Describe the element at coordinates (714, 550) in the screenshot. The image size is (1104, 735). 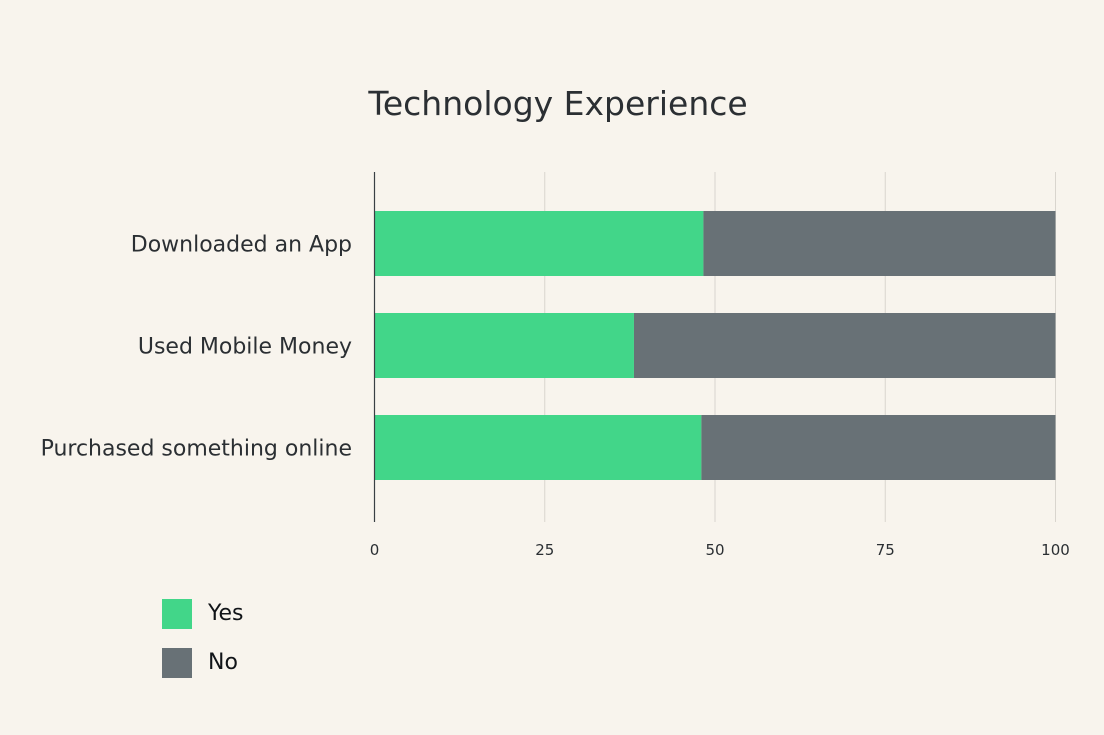
I see `x-tick-label: 50` at that location.